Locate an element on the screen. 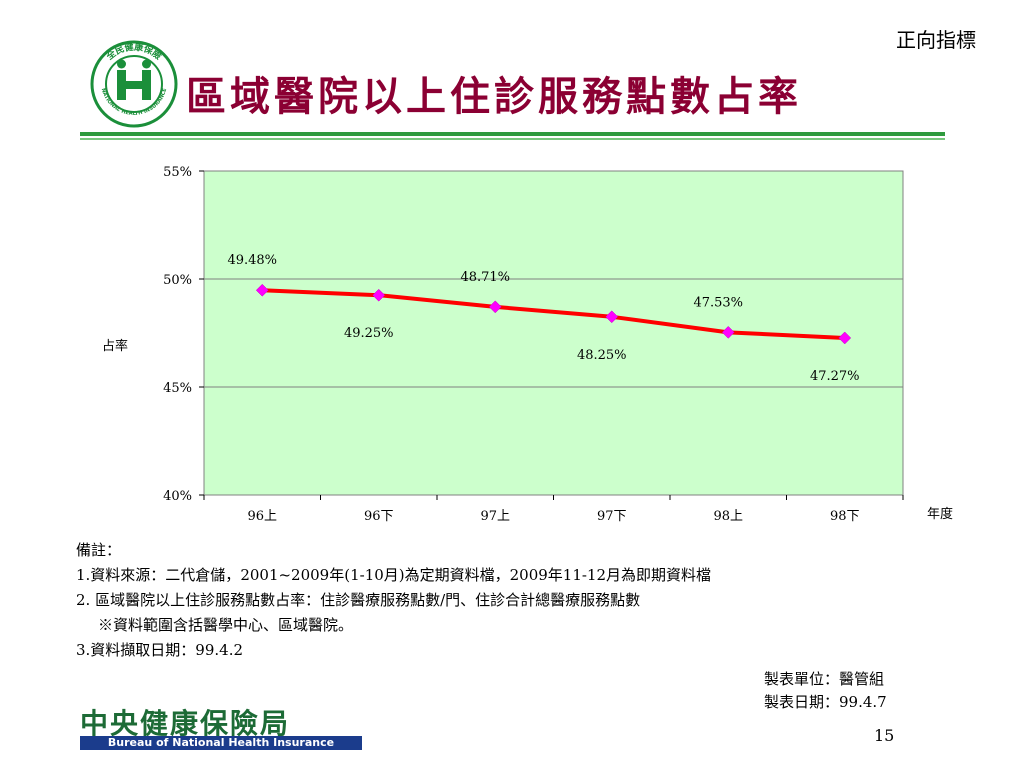 This screenshot has height=768, width=1024. y-tick-label: 50% is located at coordinates (177, 280).